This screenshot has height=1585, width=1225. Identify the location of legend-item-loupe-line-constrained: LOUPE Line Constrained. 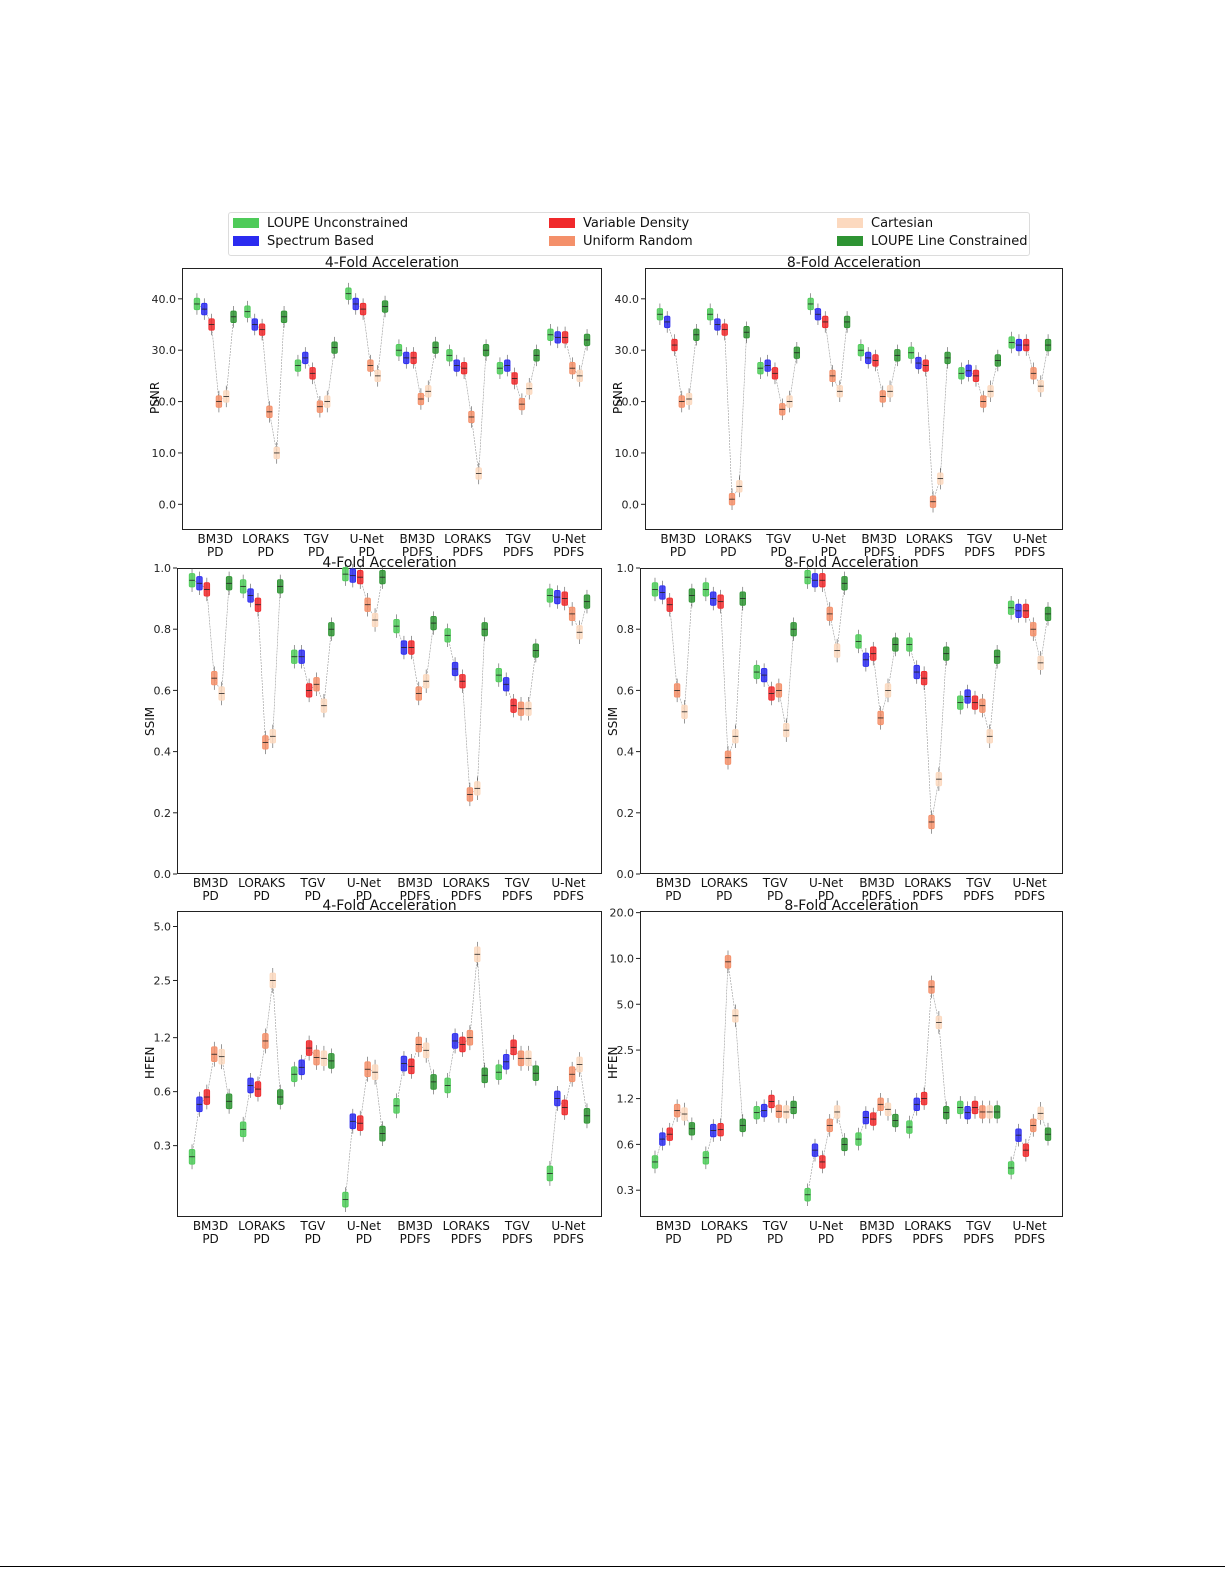
(932, 242).